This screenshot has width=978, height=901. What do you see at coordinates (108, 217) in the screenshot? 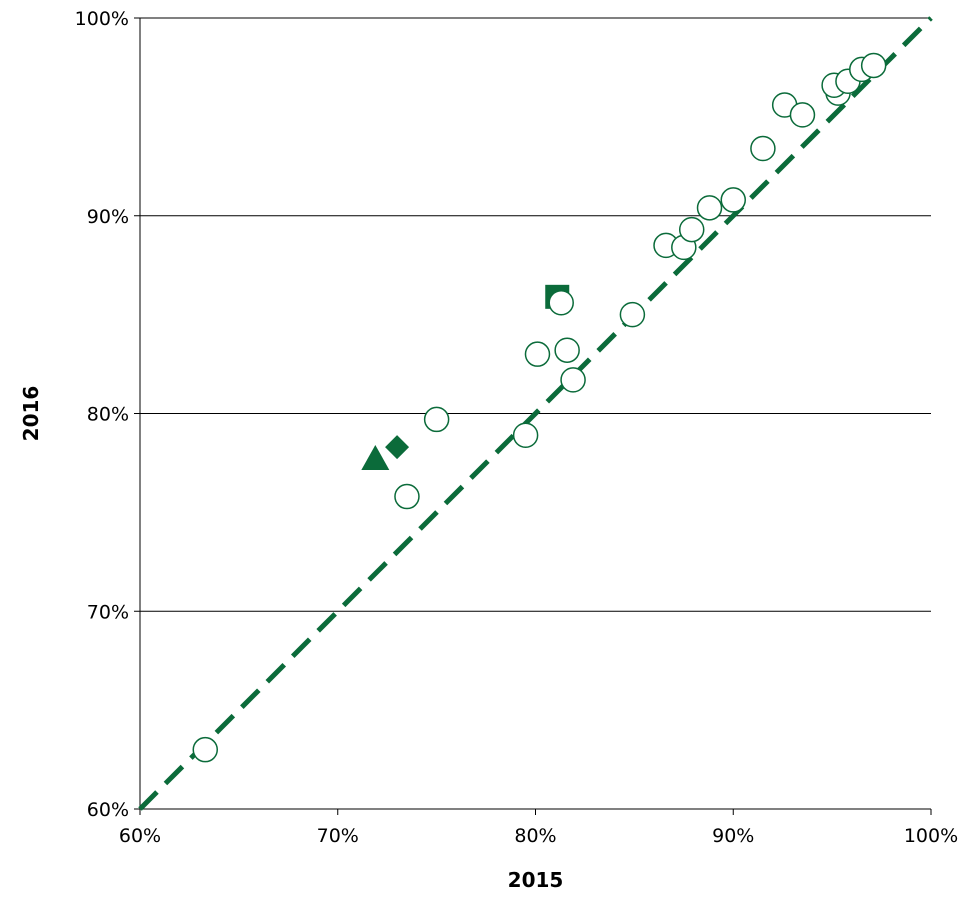
I see `y-tick-label: 90%` at bounding box center [108, 217].